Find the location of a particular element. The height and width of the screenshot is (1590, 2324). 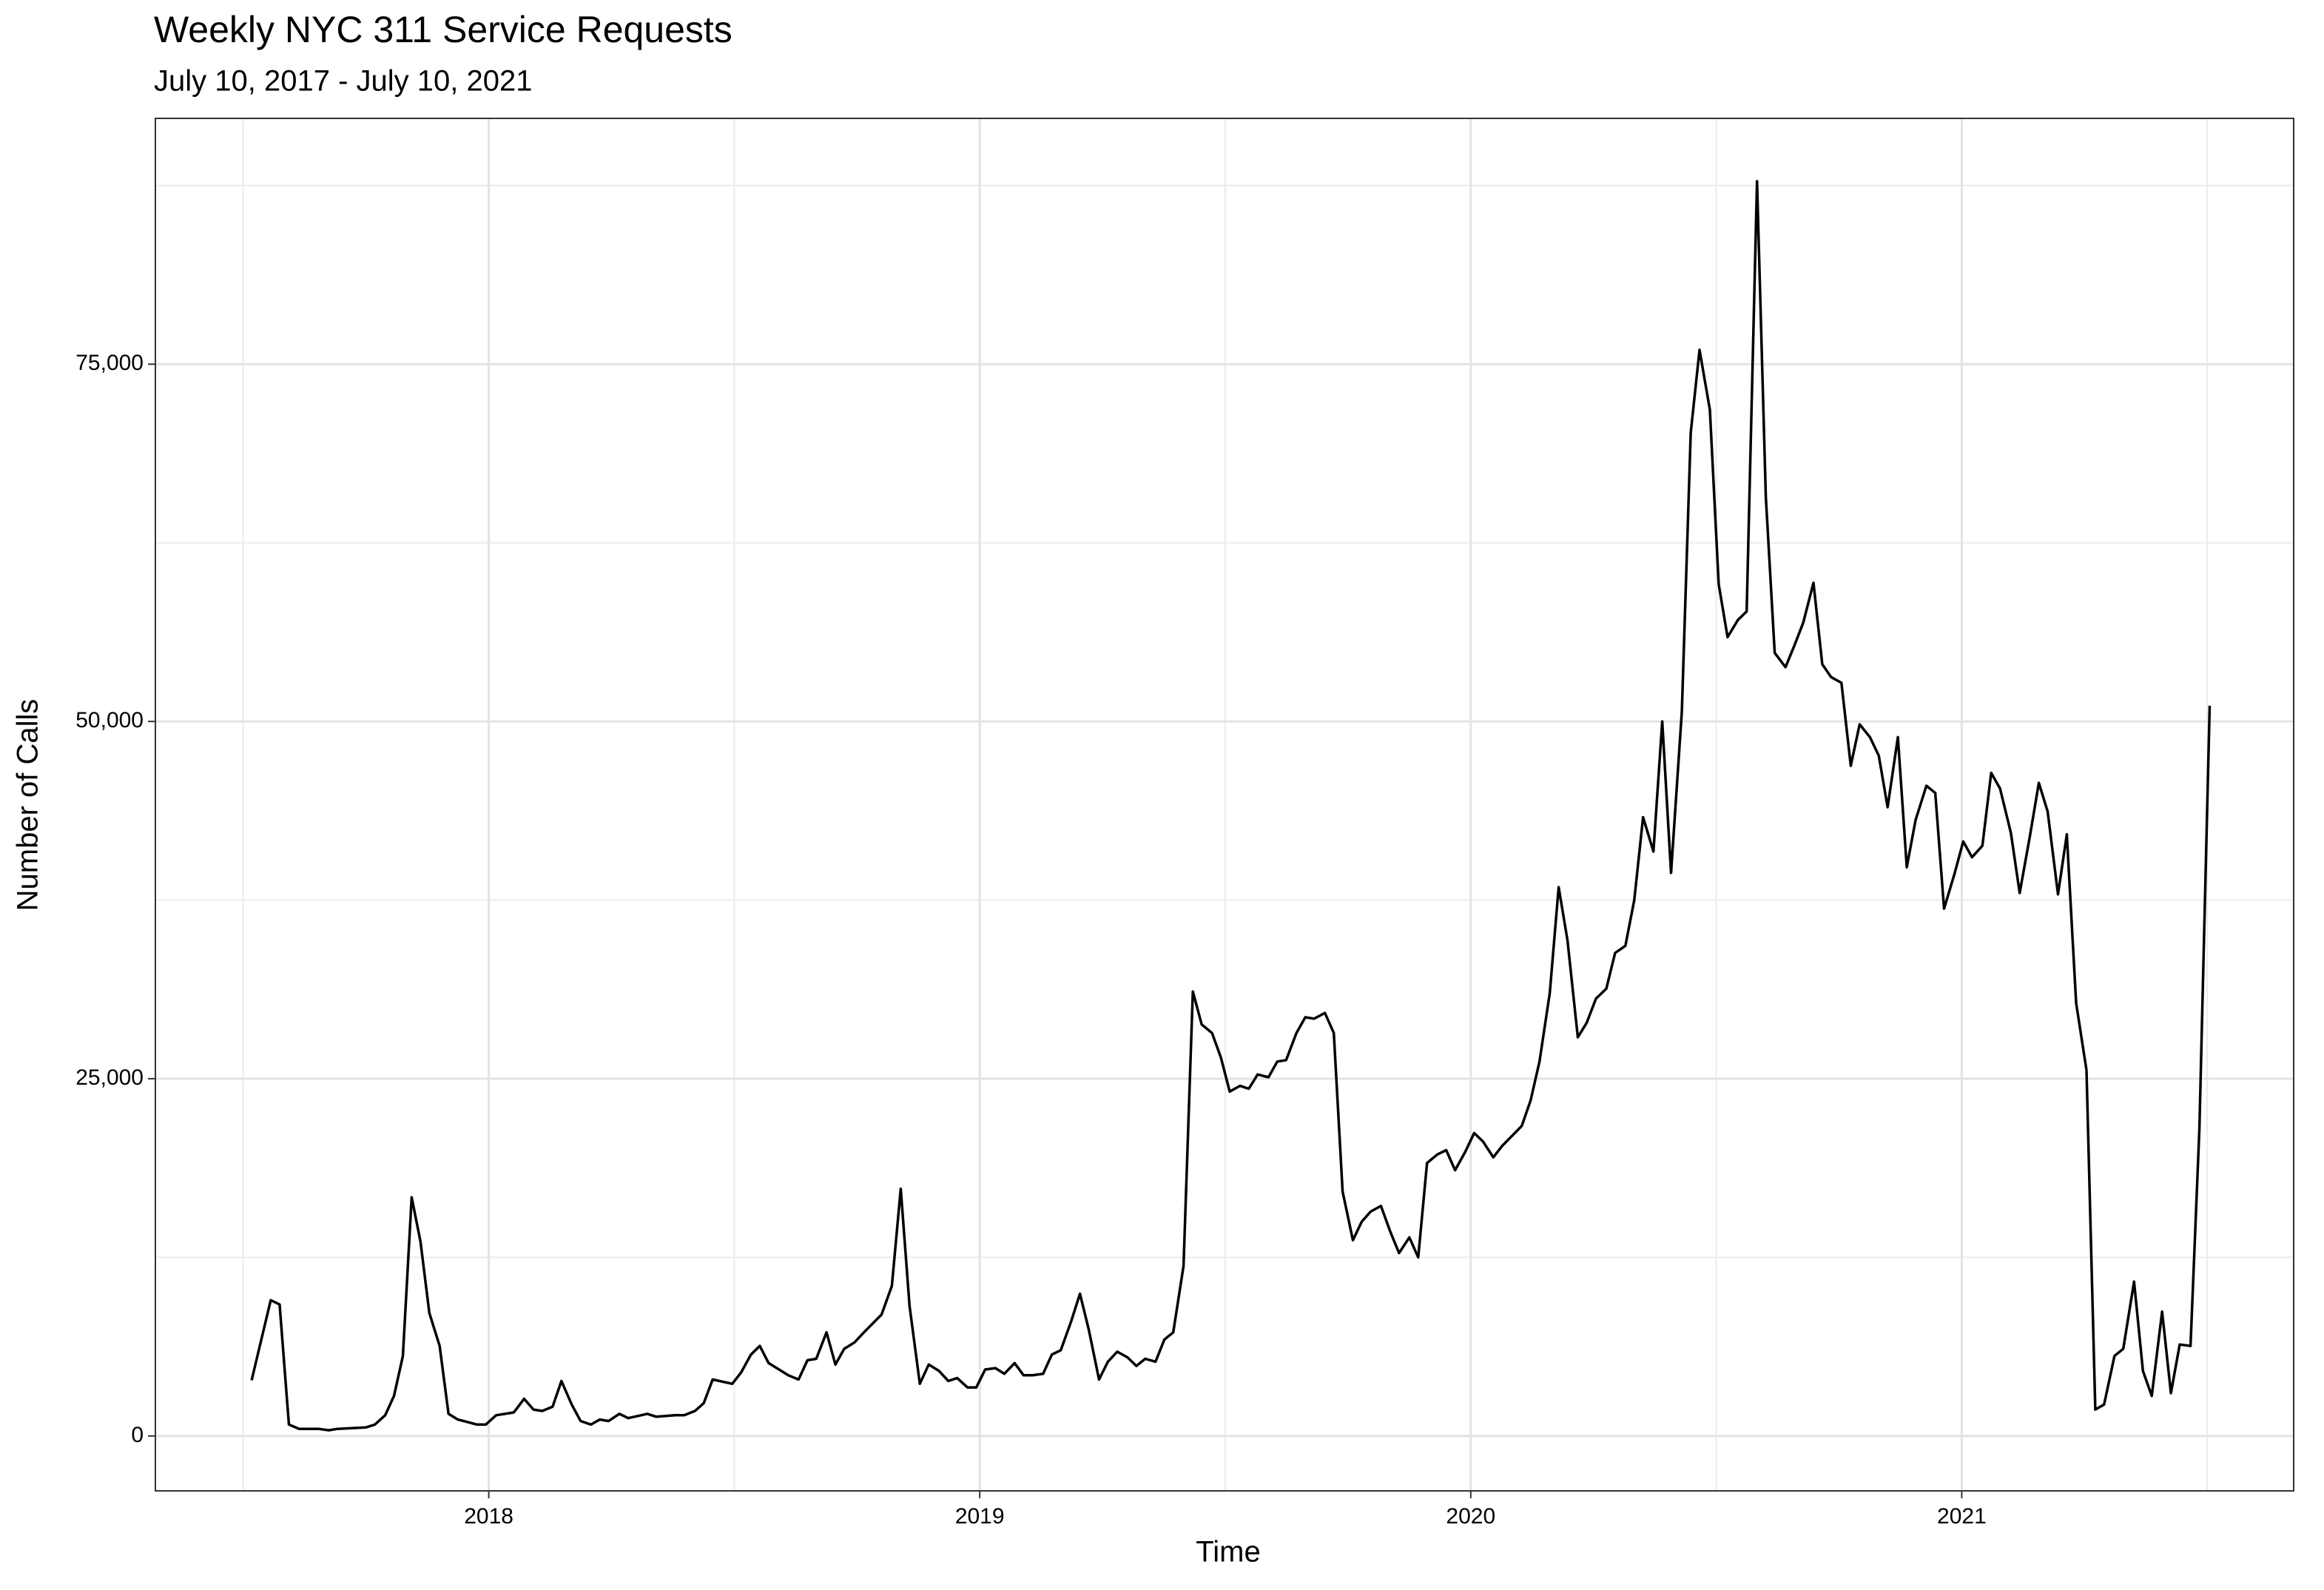

x-tick-label: 2021 is located at coordinates (1962, 1517).